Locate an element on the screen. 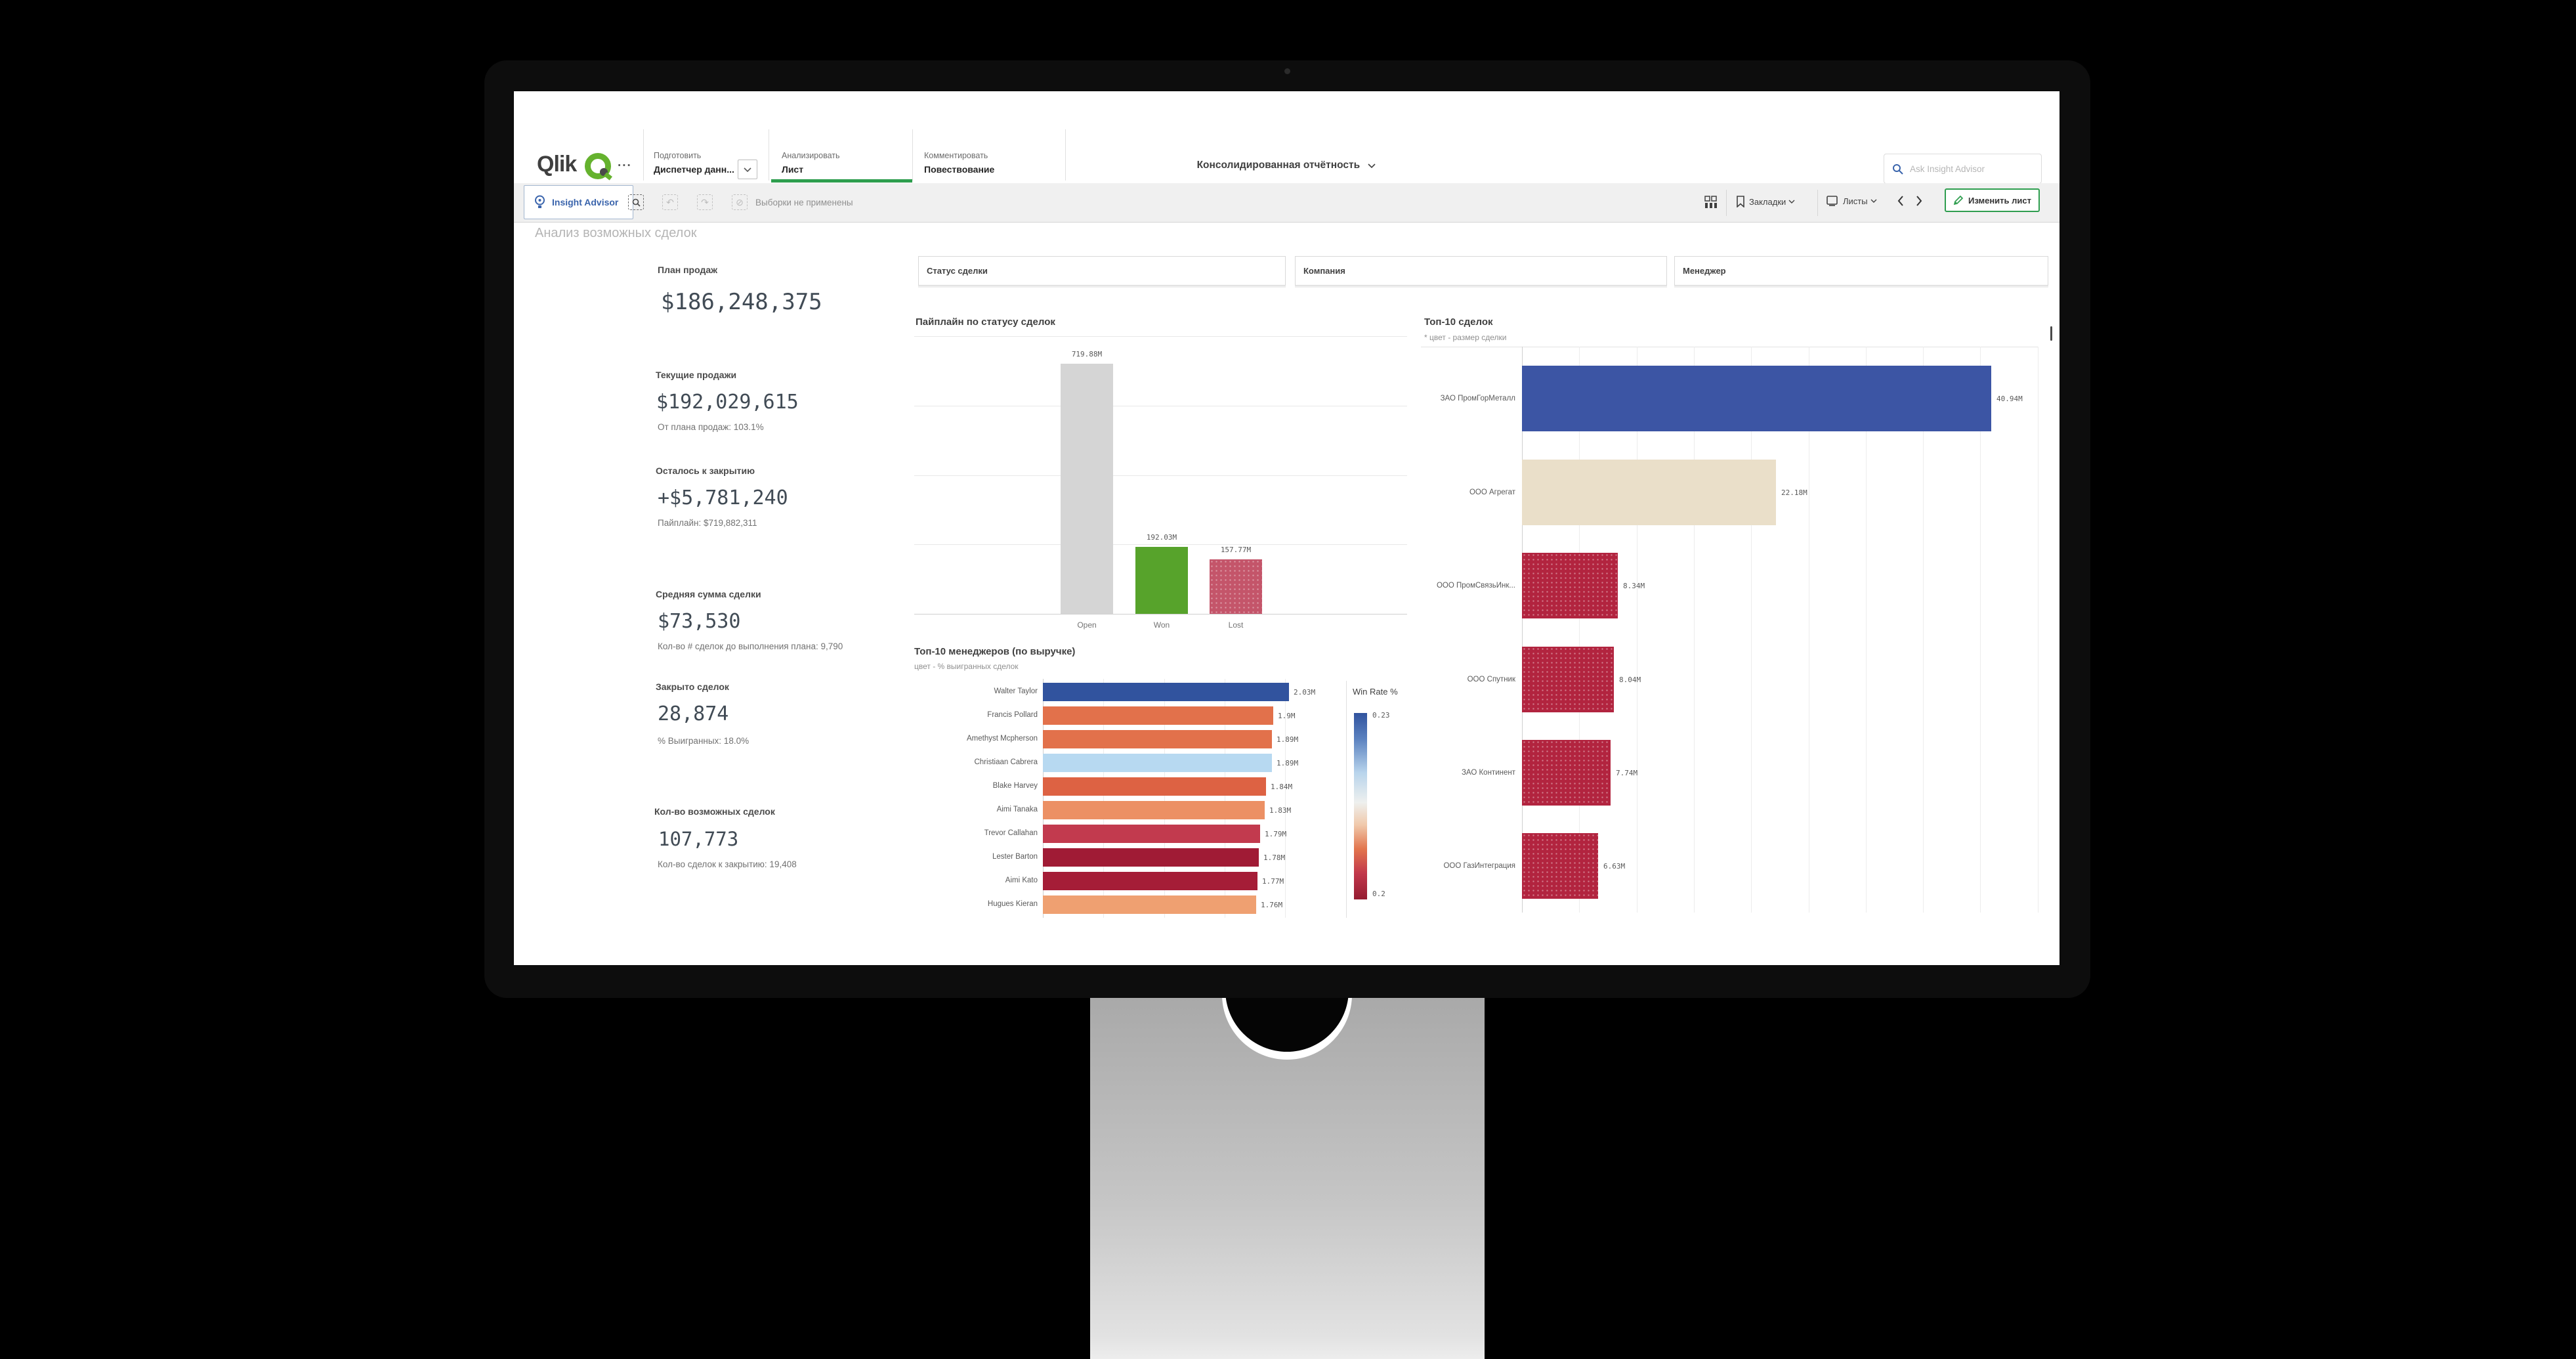 The width and height of the screenshot is (2576, 1359). deal-value-2: 8.34M is located at coordinates (1634, 586).